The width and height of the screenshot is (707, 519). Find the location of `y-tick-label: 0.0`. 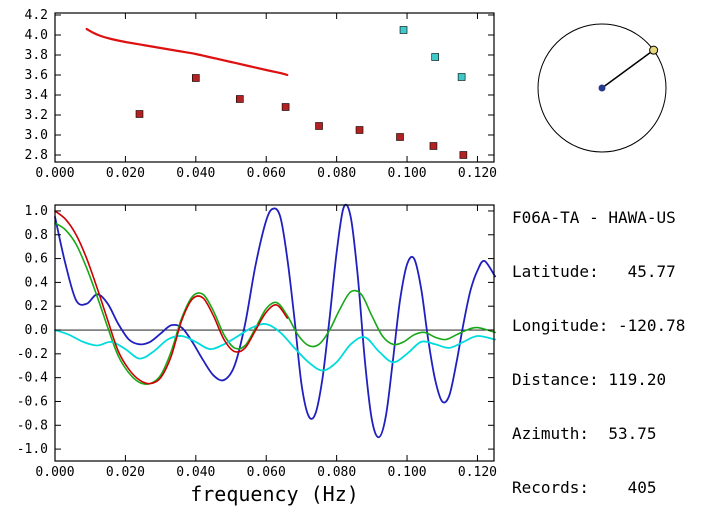

y-tick-label: 0.0 is located at coordinates (36, 330).